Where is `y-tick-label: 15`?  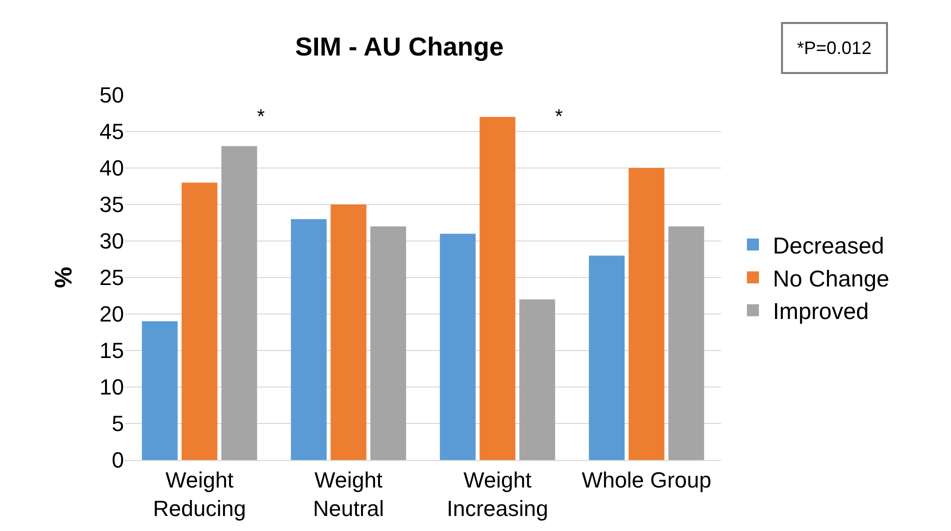
y-tick-label: 15 is located at coordinates (112, 351).